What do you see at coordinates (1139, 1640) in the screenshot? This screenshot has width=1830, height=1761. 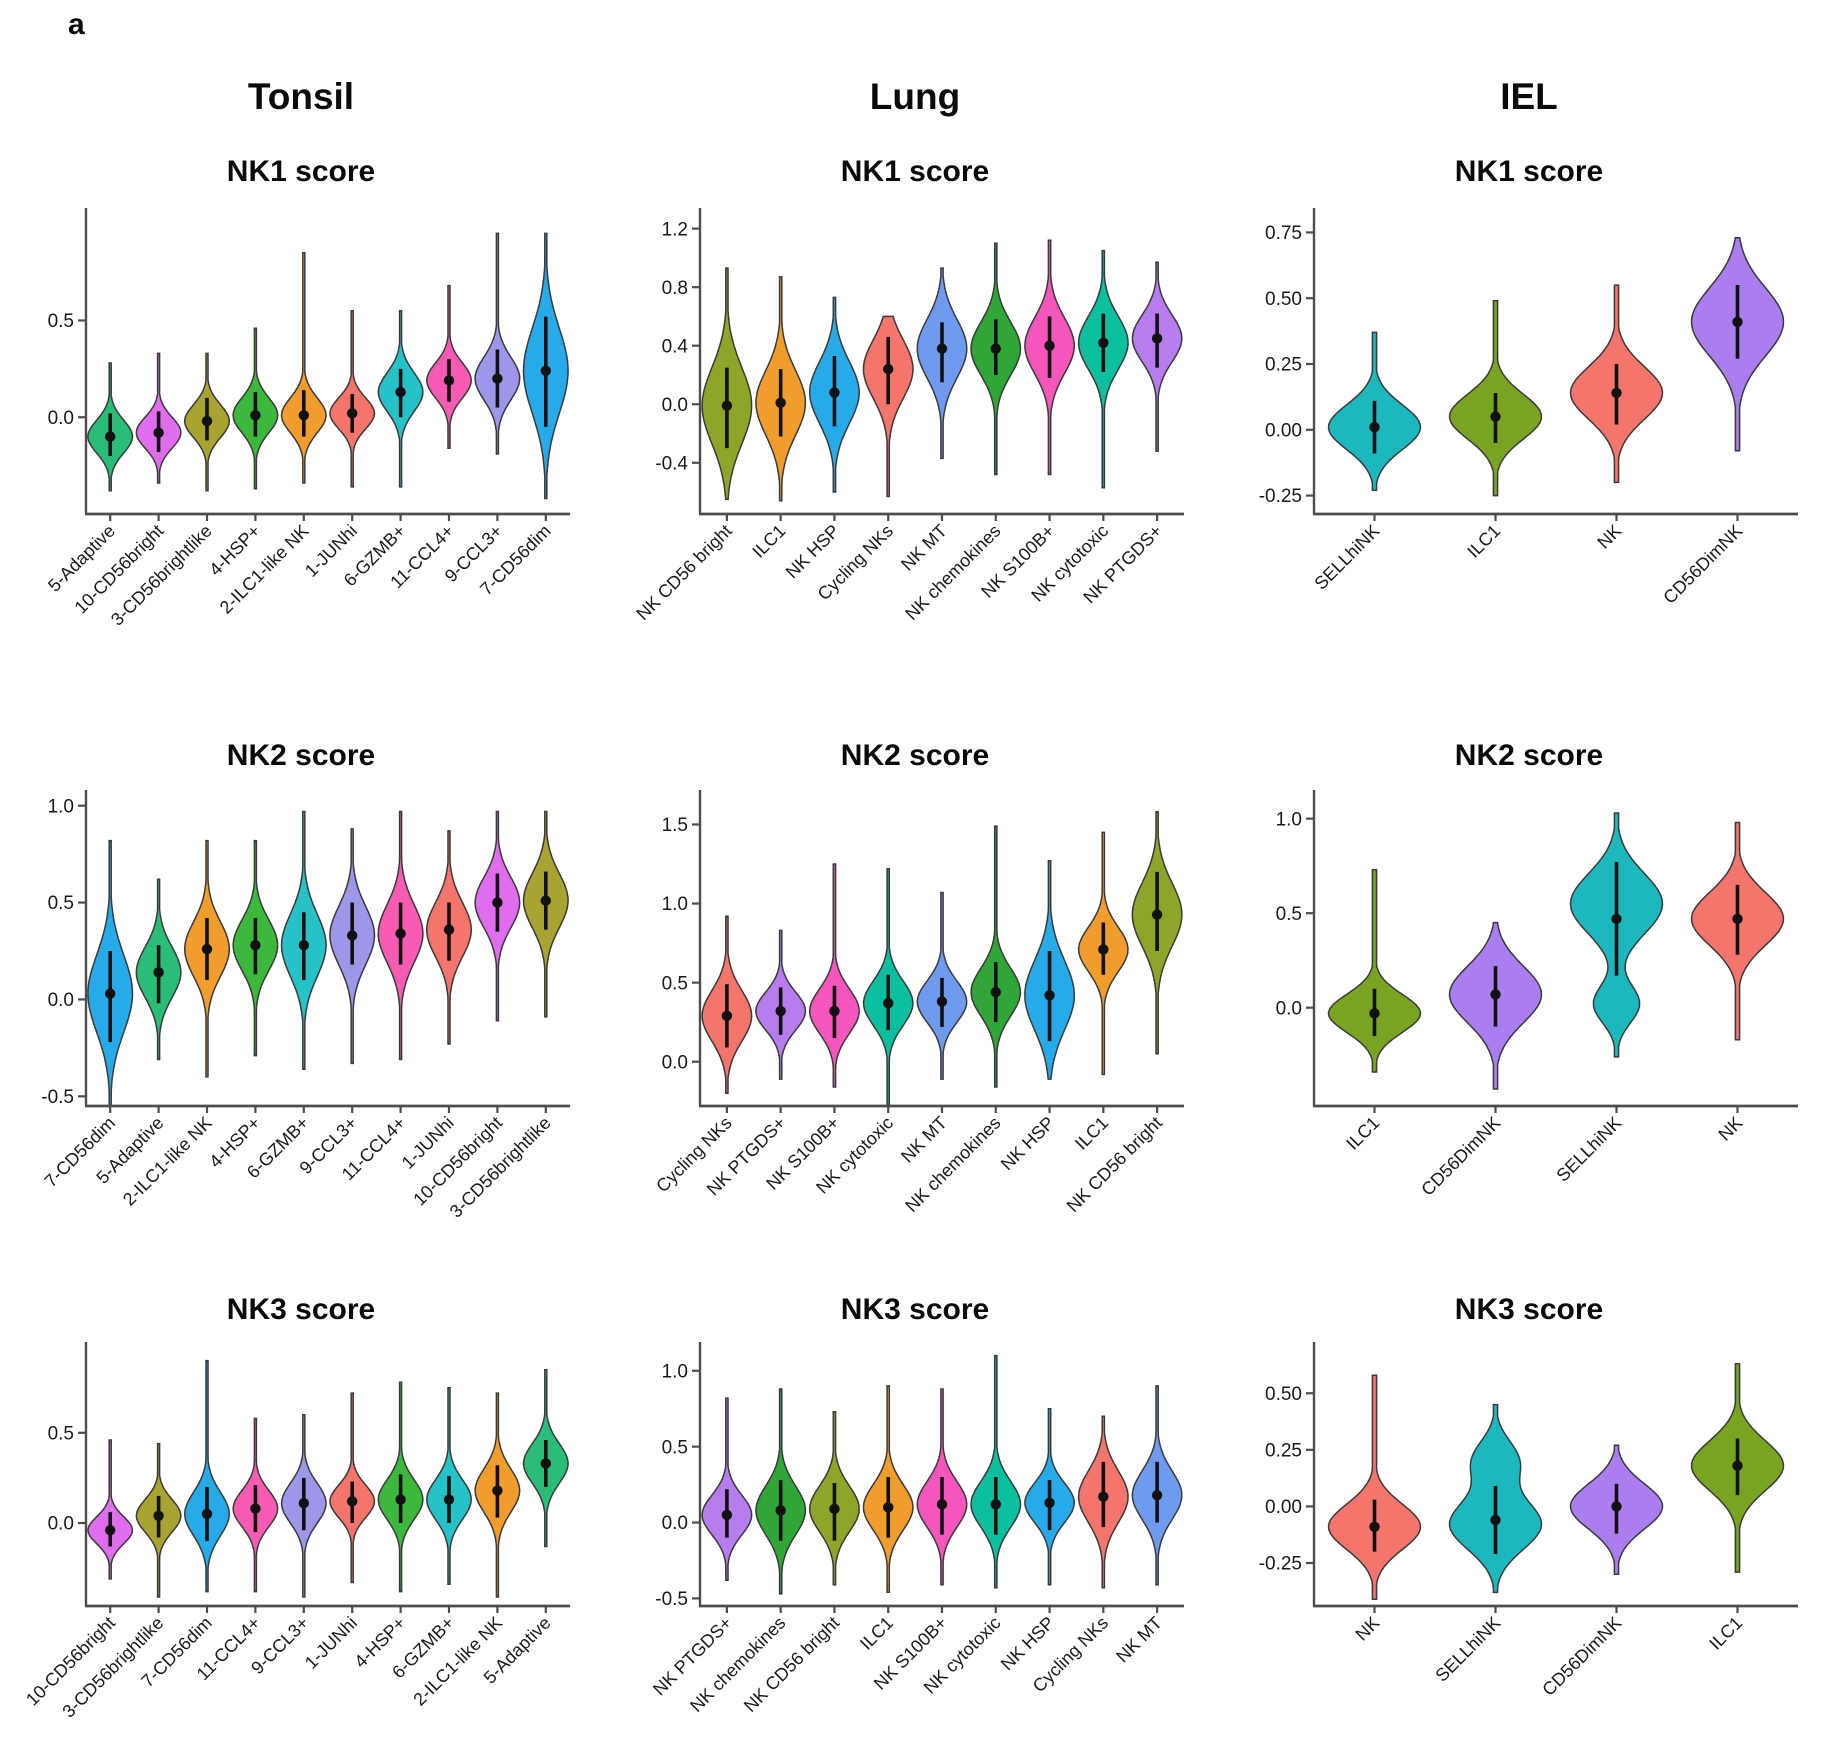 I see `x-tick-label: NK MT` at bounding box center [1139, 1640].